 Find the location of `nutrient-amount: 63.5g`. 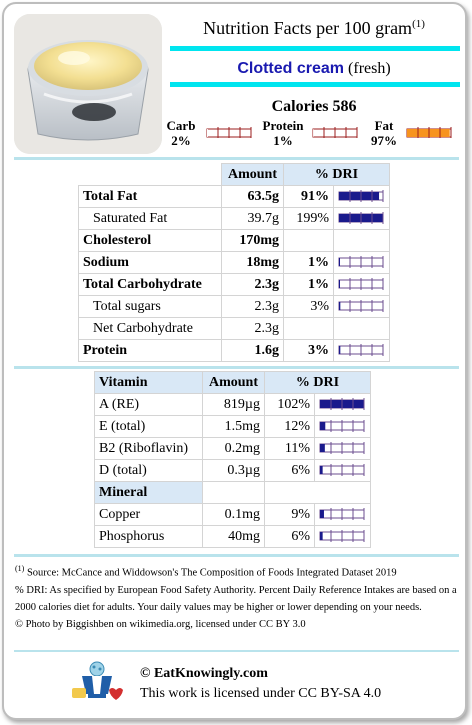

nutrient-amount: 63.5g is located at coordinates (252, 196).